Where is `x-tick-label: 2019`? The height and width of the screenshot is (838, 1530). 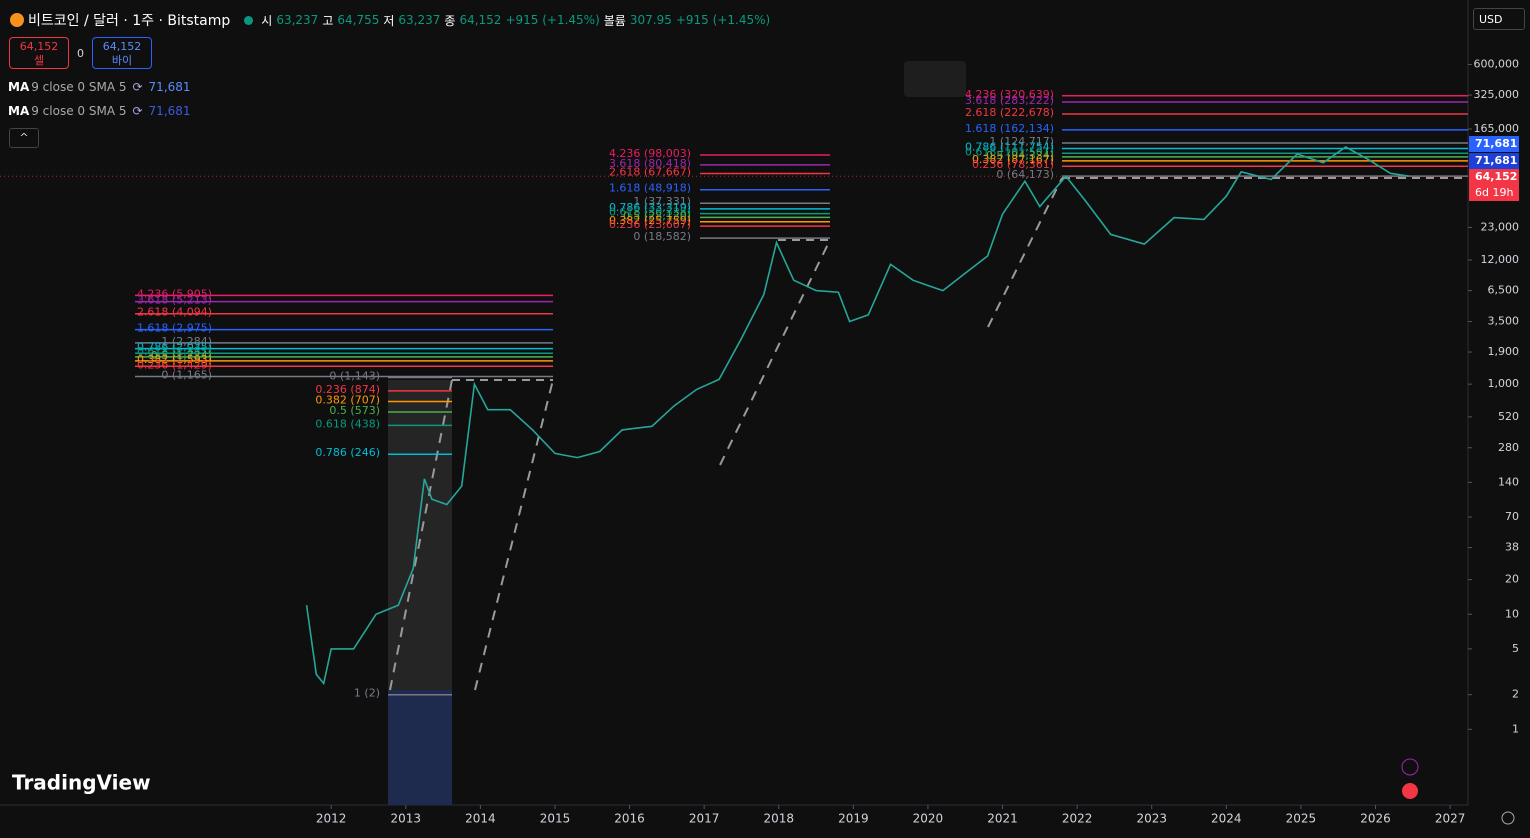 x-tick-label: 2019 is located at coordinates (853, 819).